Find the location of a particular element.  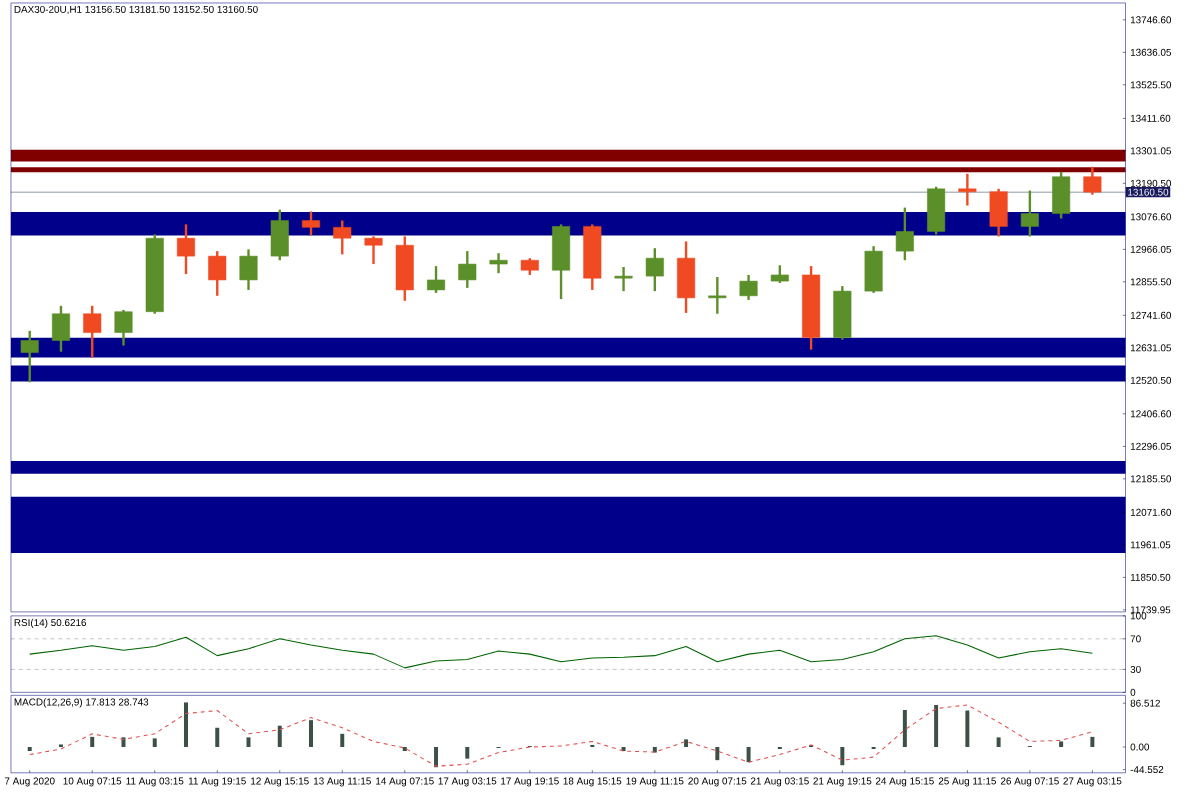

y-tick-label: 12520.50 is located at coordinates (1151, 381).